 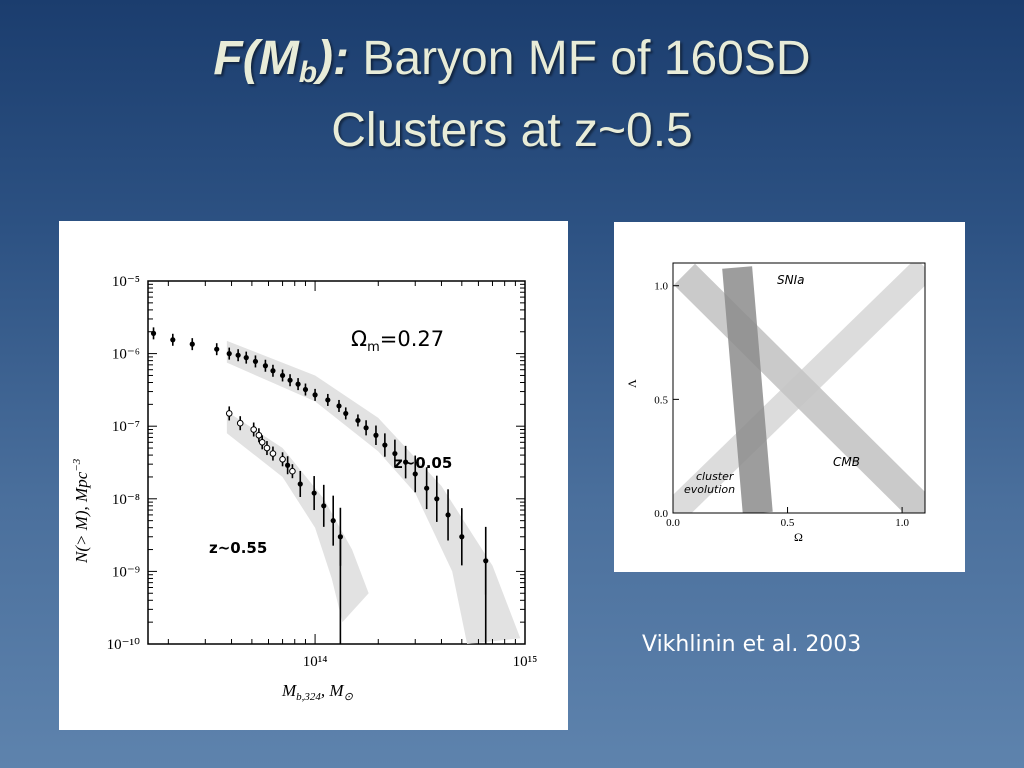 What do you see at coordinates (525, 662) in the screenshot?
I see `x-tick-label: 10¹⁵` at bounding box center [525, 662].